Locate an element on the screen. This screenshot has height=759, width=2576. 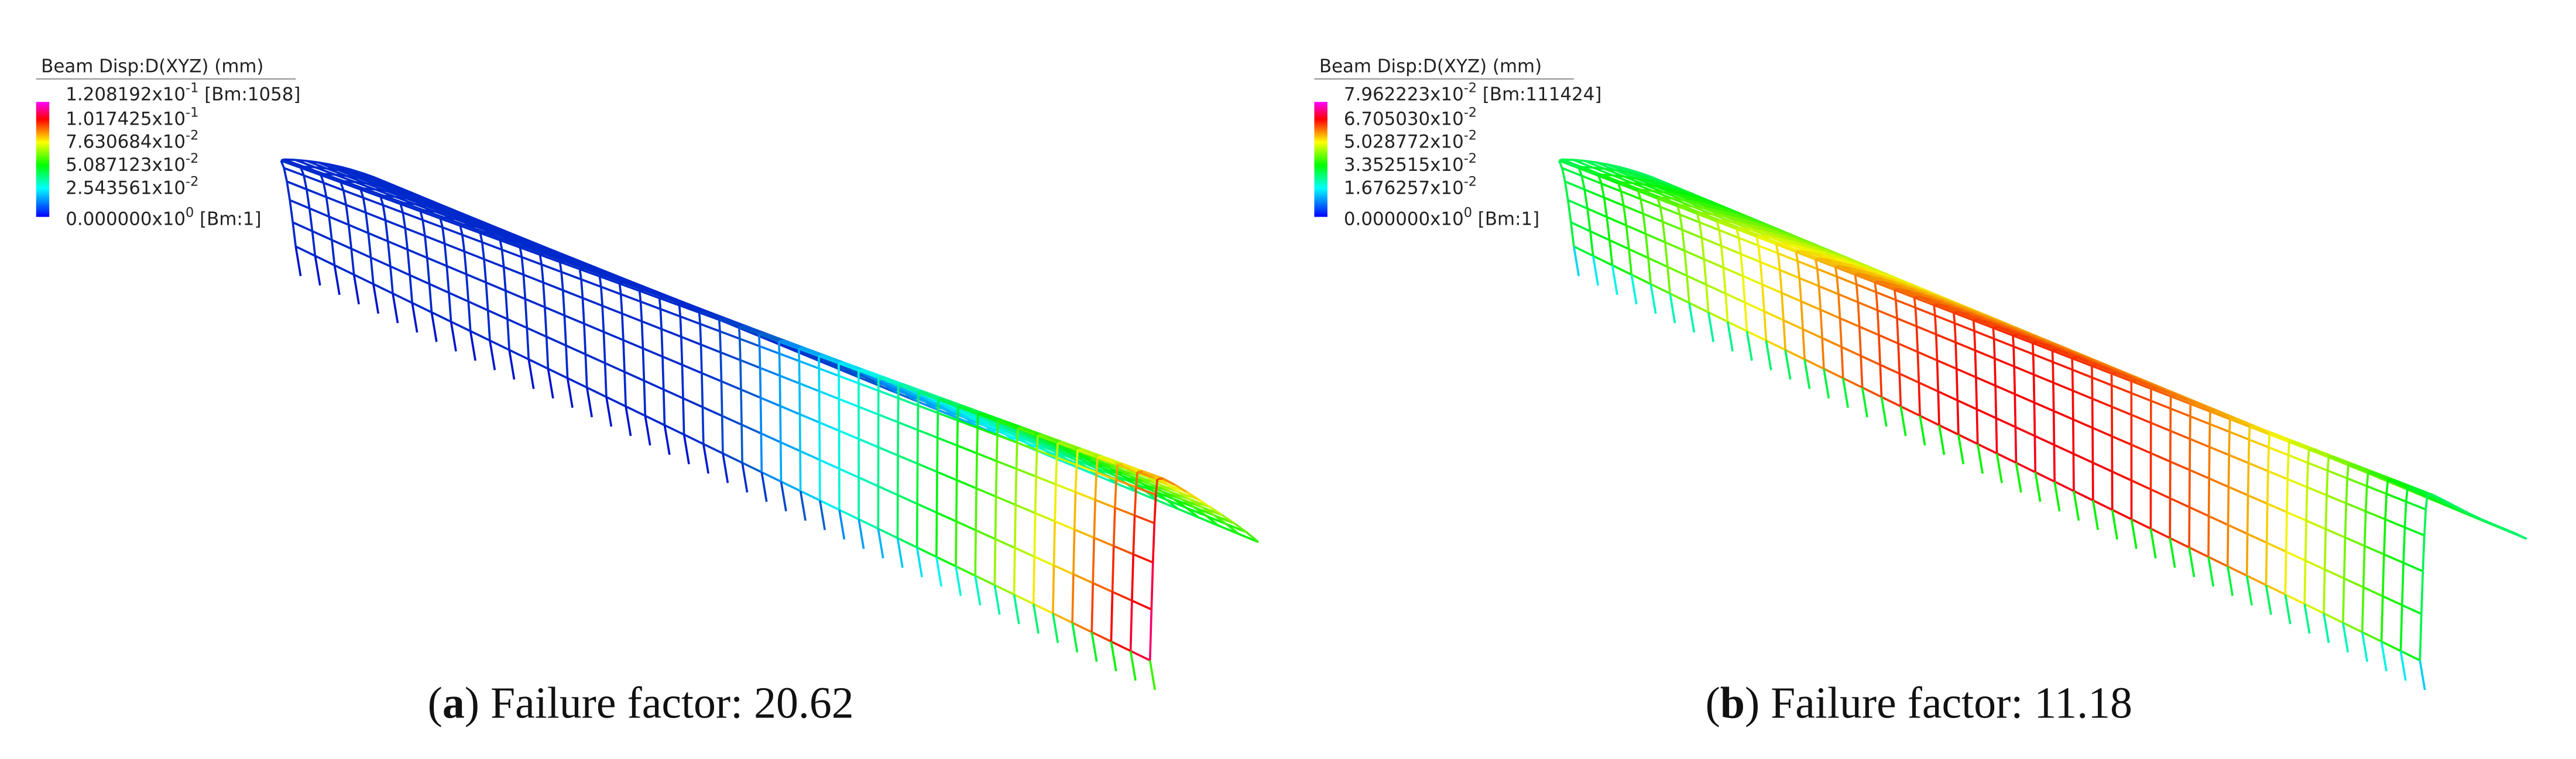
label-mantissa: 5.028772x10 is located at coordinates (1404, 142).